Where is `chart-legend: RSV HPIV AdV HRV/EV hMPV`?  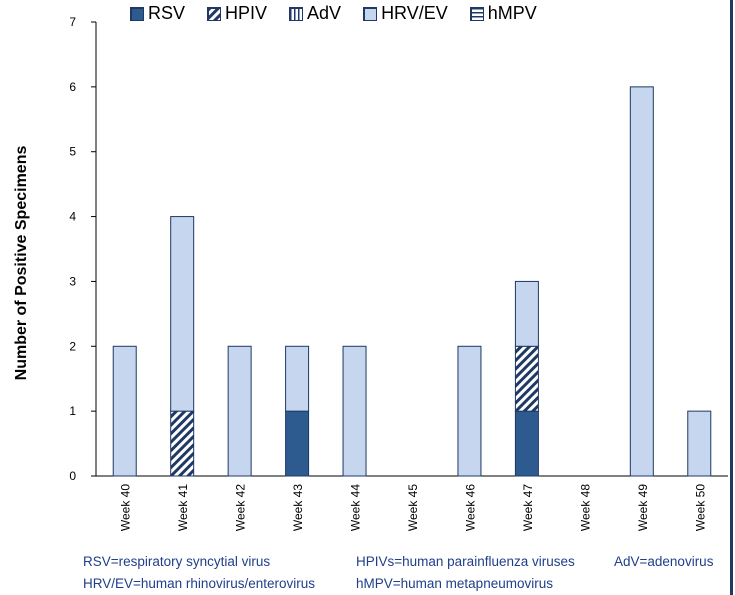
chart-legend: RSV HPIV AdV HRV/EV hMPV is located at coordinates (344, 13).